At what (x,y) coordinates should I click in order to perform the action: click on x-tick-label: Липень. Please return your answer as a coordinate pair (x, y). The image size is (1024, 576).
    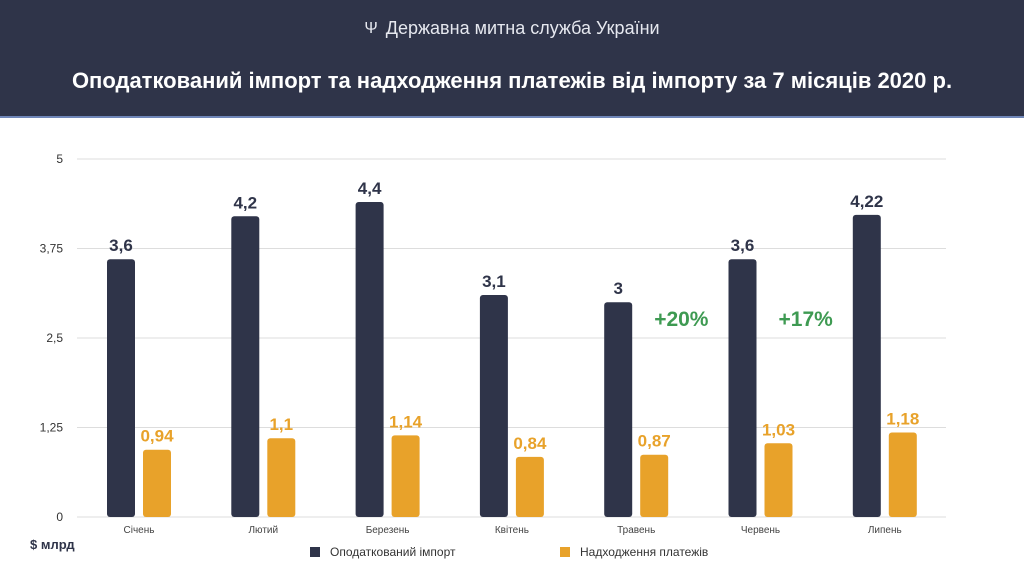
    Looking at the image, I should click on (885, 530).